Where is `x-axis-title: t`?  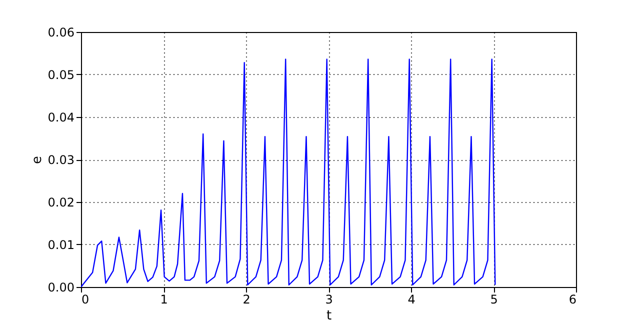
x-axis-title: t is located at coordinates (329, 314).